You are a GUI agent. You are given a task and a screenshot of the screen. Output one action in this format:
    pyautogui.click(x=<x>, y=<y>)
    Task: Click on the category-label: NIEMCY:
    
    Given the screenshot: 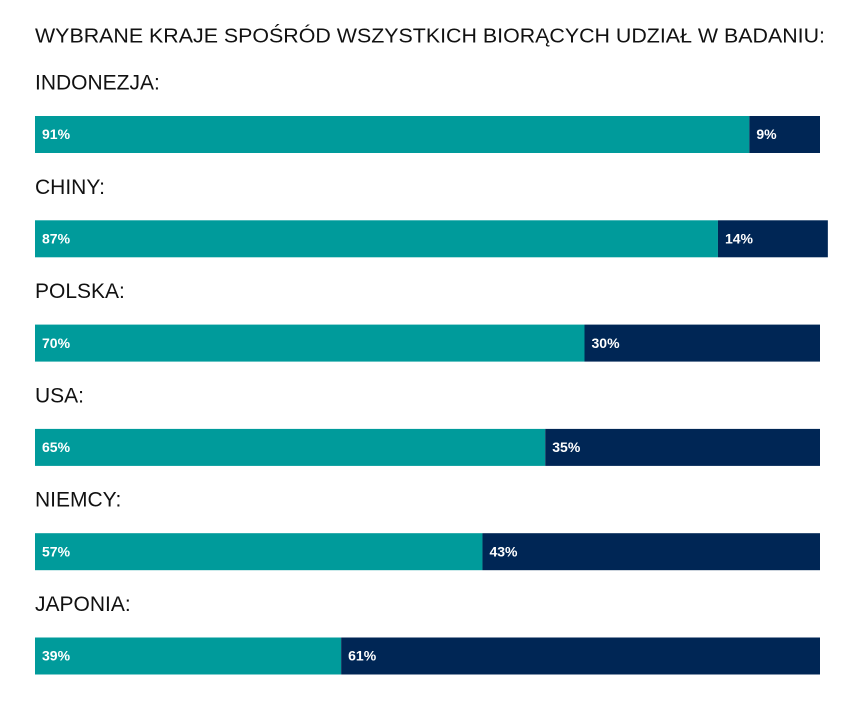 What is the action you would take?
    pyautogui.click(x=78, y=500)
    